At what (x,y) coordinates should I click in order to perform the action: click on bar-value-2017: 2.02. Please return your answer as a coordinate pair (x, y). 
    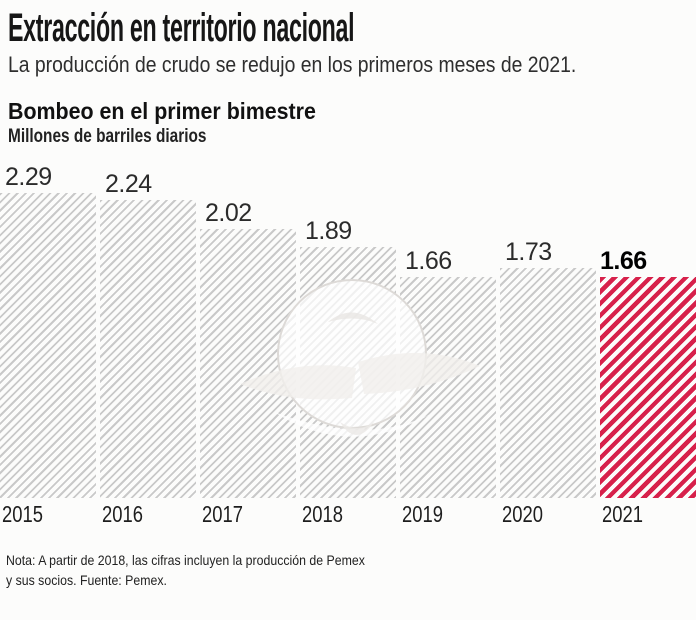
    Looking at the image, I should click on (228, 213).